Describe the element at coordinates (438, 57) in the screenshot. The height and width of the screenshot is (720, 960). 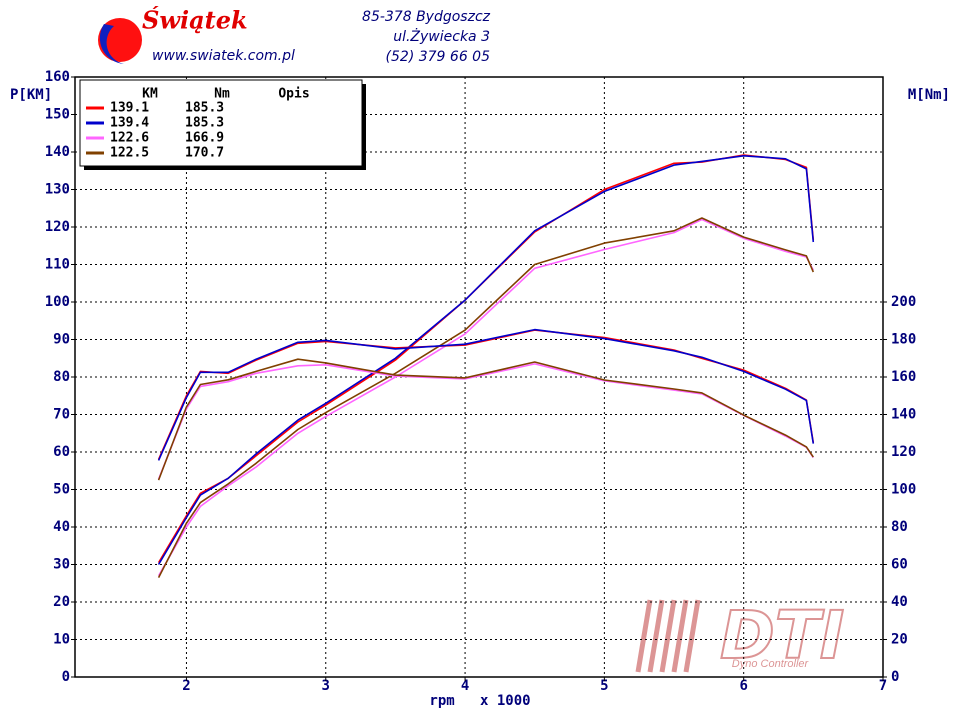
I see `address-line: (52) 379 66 05` at that location.